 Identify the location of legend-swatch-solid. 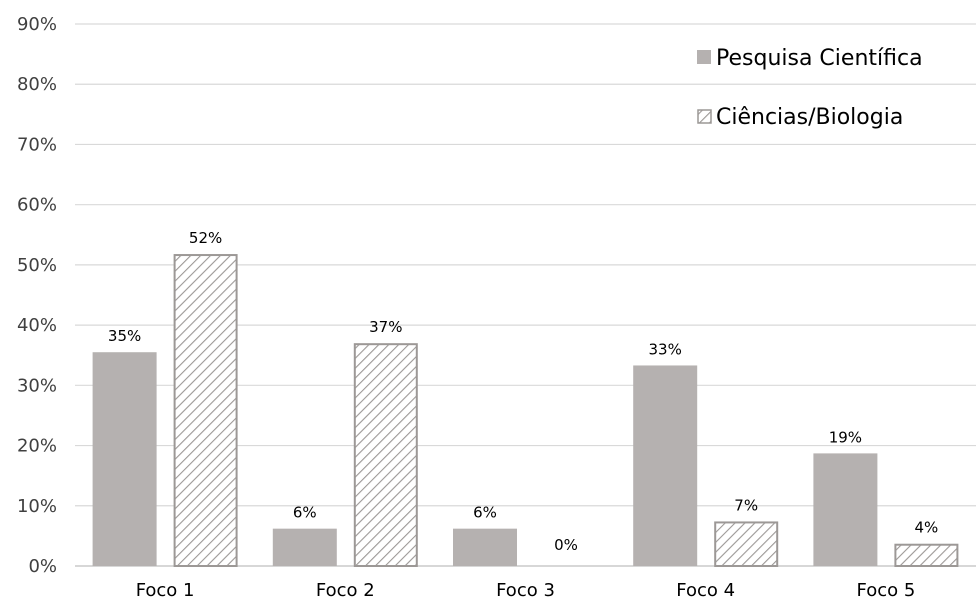
(704, 57).